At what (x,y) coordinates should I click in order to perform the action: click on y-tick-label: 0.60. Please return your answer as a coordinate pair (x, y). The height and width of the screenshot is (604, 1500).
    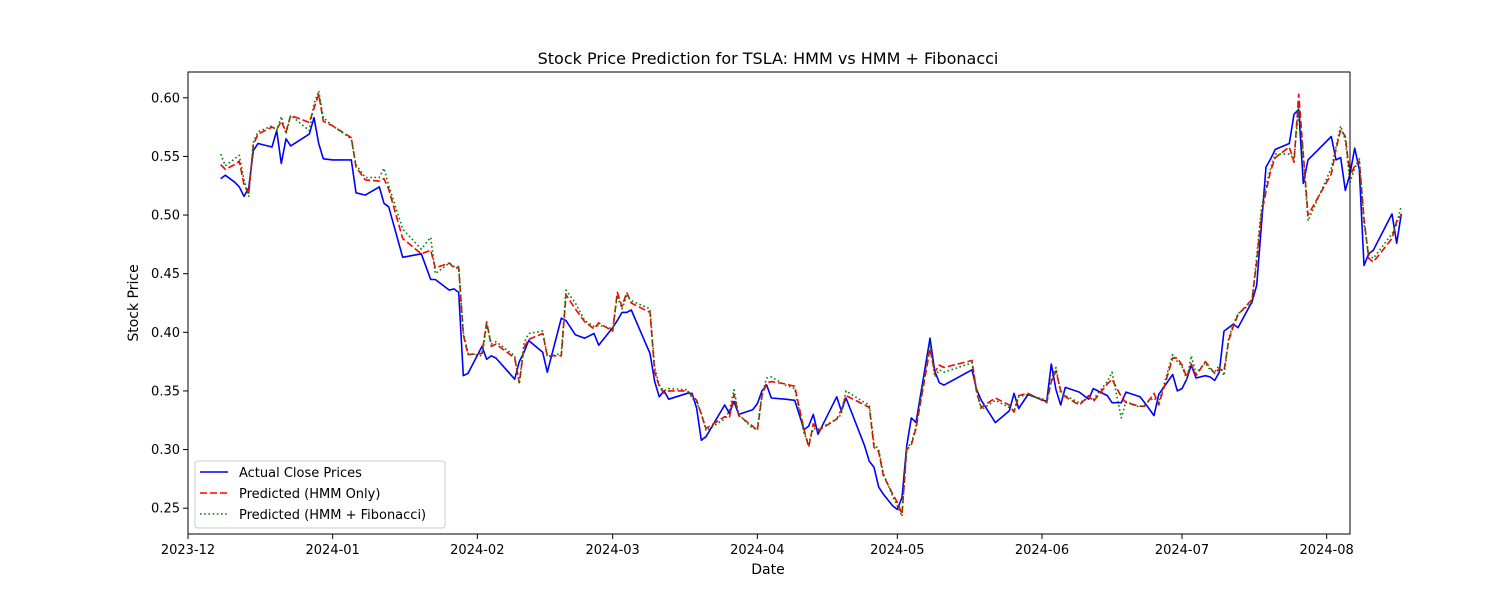
    Looking at the image, I should click on (165, 98).